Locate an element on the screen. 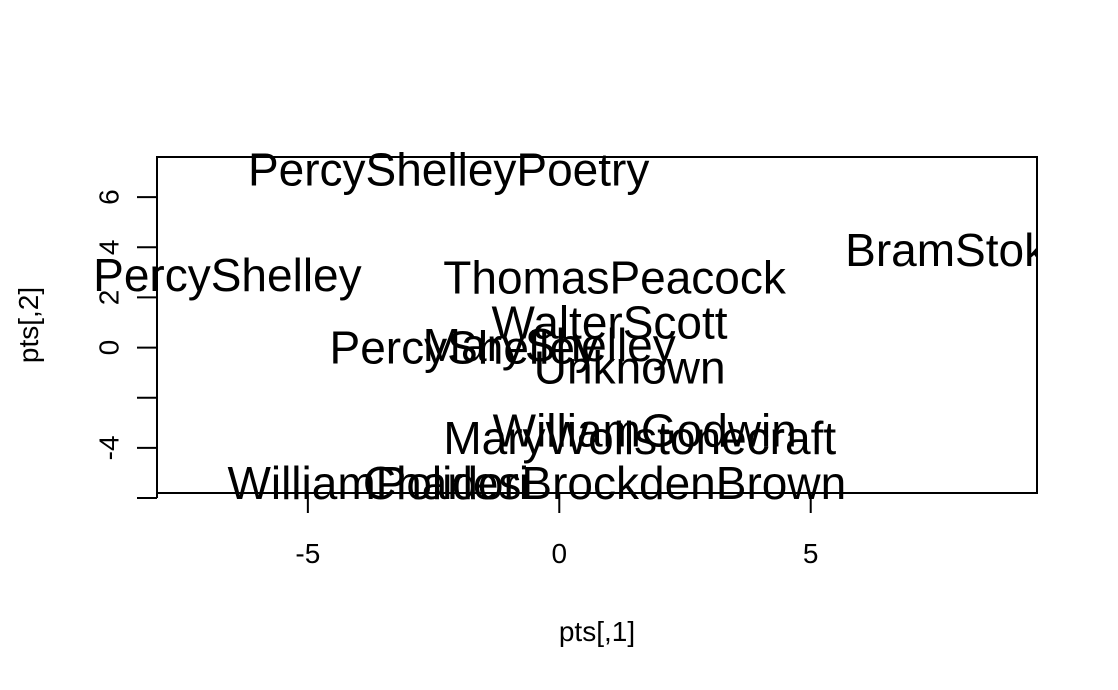  point-label: WilliamGodwin is located at coordinates (645, 430).